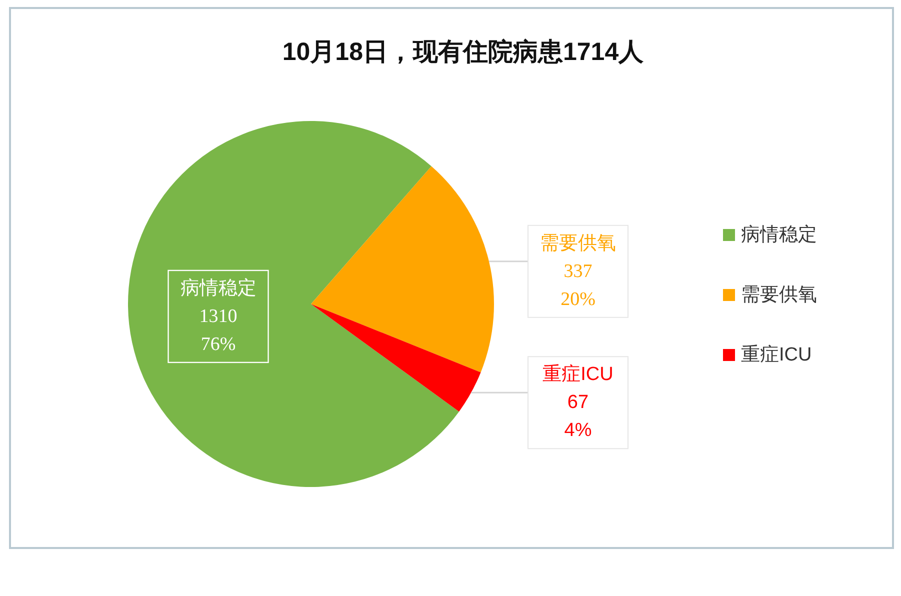  Describe the element at coordinates (779, 235) in the screenshot. I see `legend-label: 病情稳定` at that location.